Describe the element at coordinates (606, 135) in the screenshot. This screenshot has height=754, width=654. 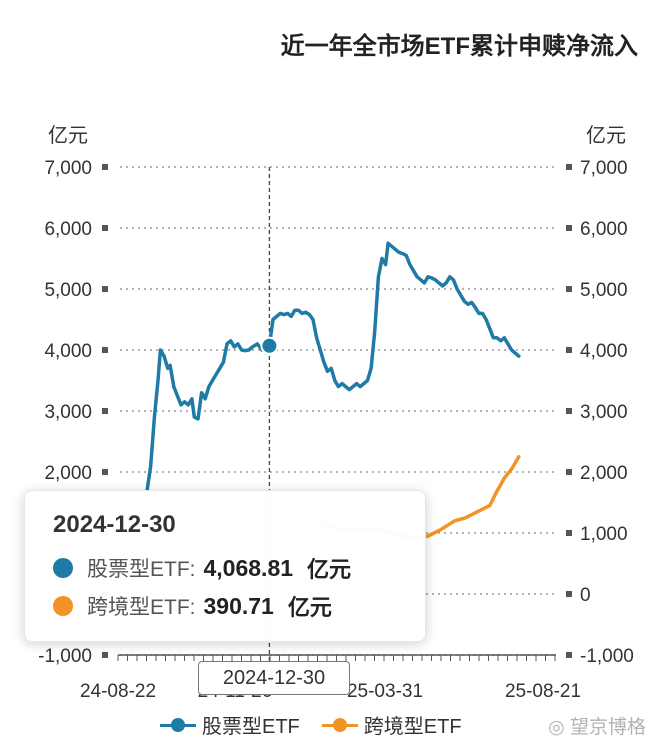
I see `right-axis-name: 亿元` at that location.